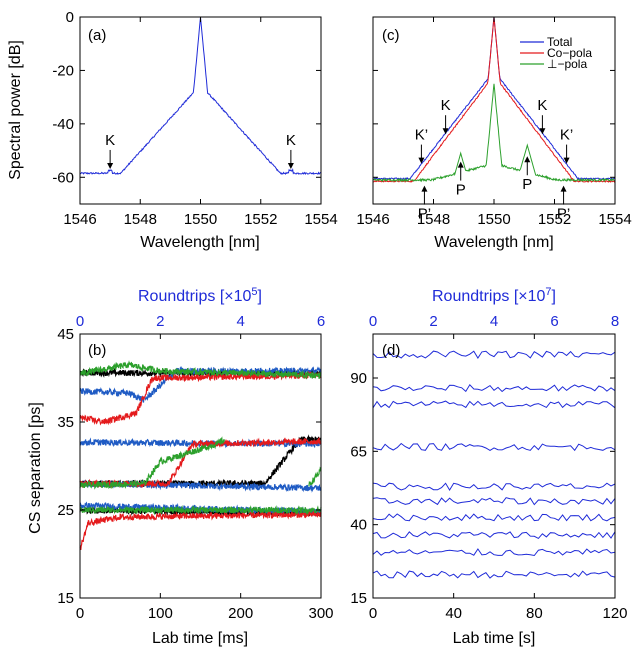 Image resolution: width=639 pixels, height=654 pixels. Describe the element at coordinates (569, 53) in the screenshot. I see `legend-label: Co−pola` at that location.